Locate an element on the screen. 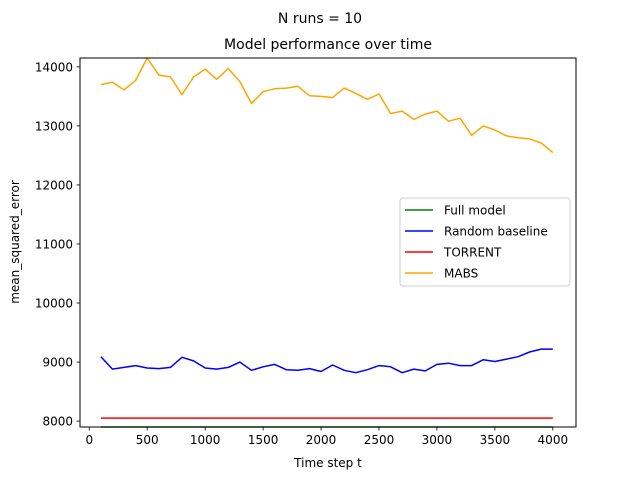 This screenshot has height=480, width=640. y-tick-label: 11000 is located at coordinates (54, 244).